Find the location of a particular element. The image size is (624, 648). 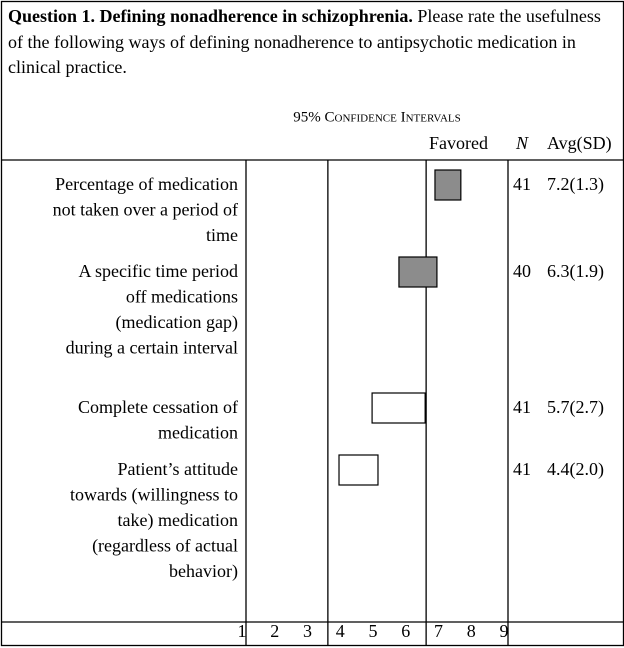

avg-sd: 7.2(1.3) is located at coordinates (575, 184).